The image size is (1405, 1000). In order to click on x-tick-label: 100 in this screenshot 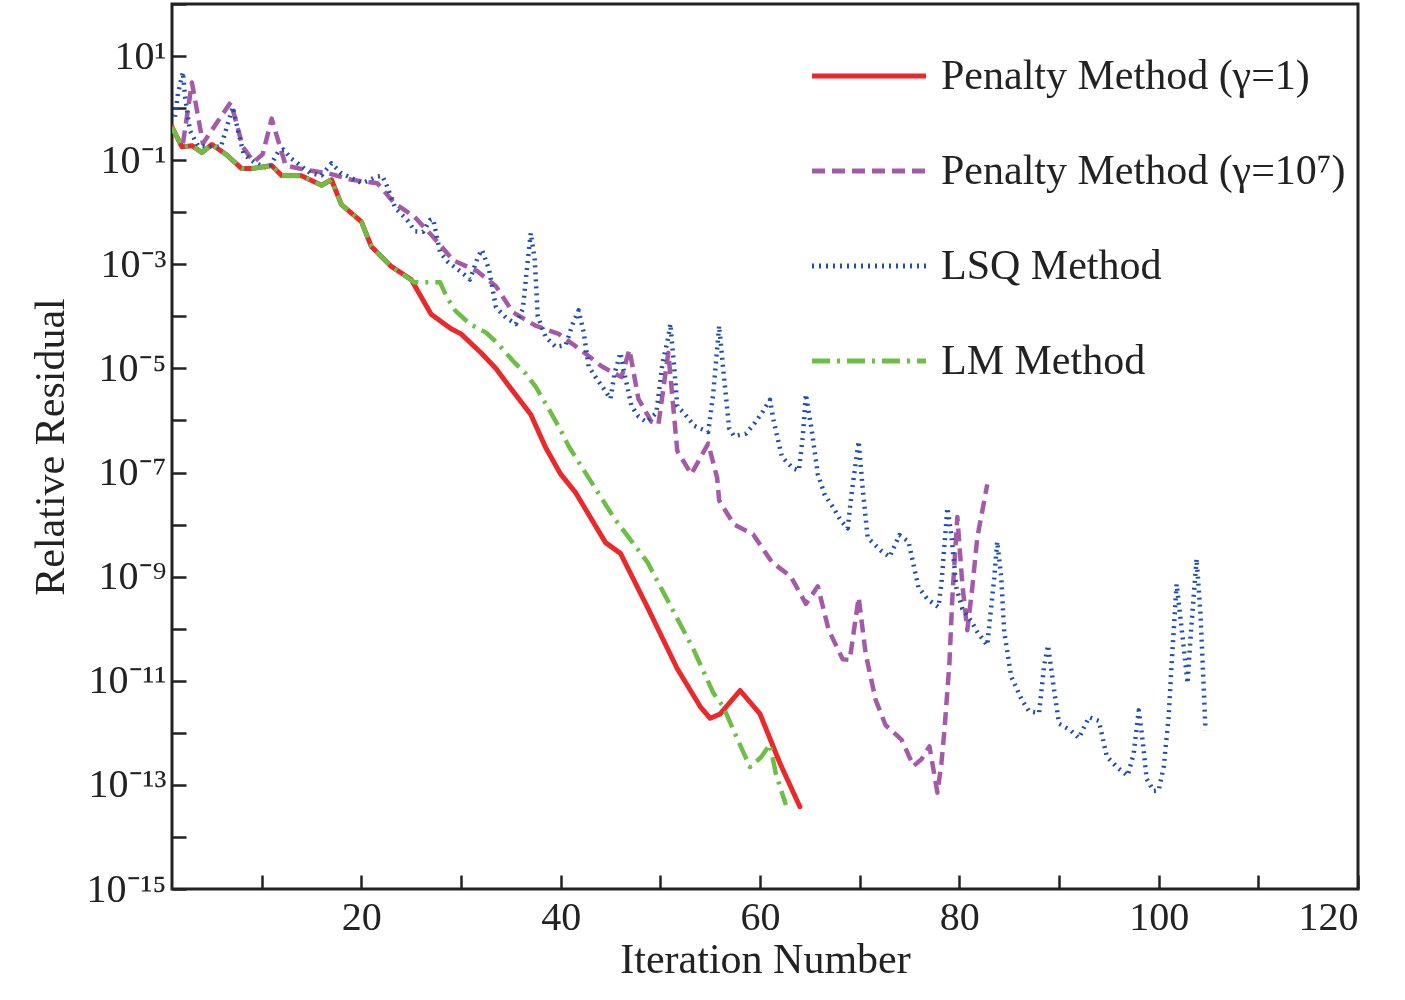, I will do `click(1159, 916)`.